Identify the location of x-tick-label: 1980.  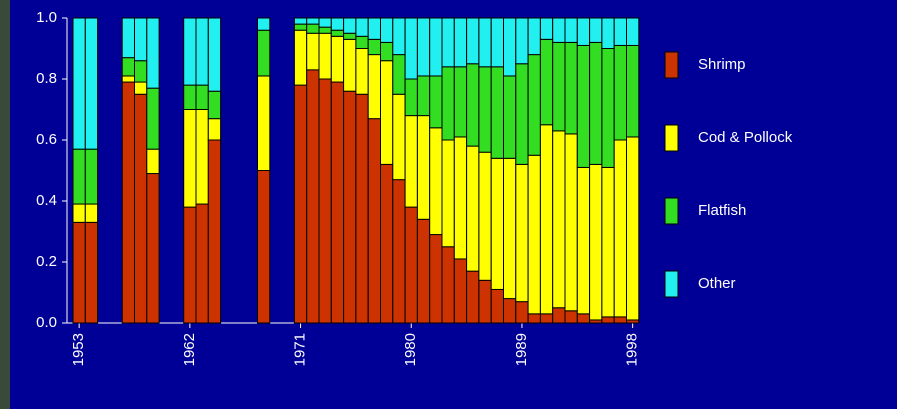
(410, 349).